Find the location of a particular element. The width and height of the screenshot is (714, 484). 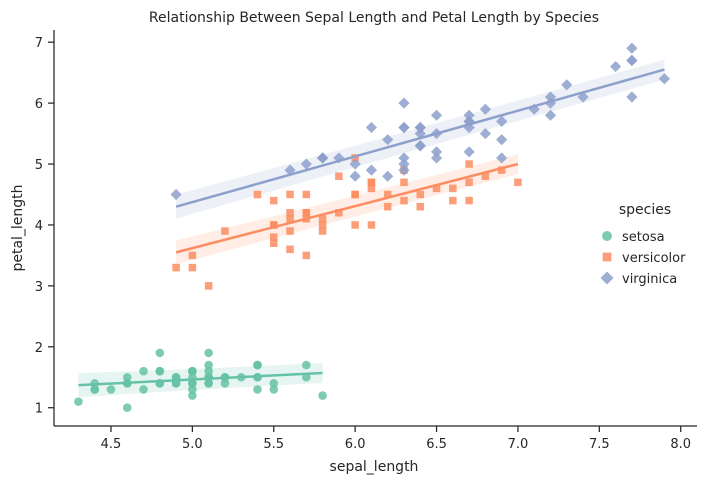

legend-label-versicolor: versicolor is located at coordinates (654, 258).